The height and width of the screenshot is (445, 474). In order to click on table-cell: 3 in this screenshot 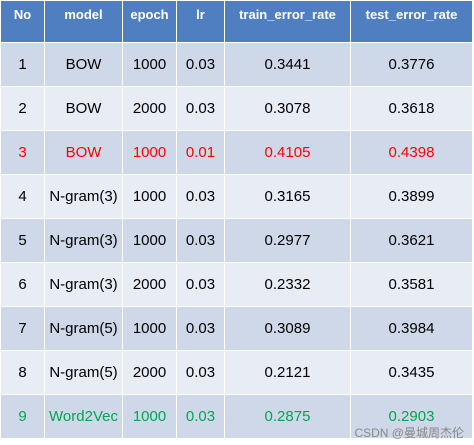, I will do `click(22, 152)`.